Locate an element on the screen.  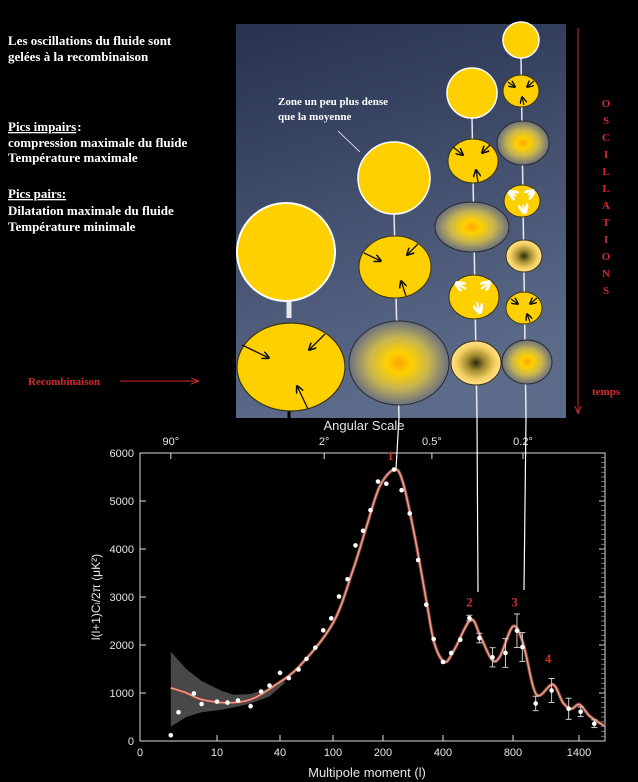
y-tick-label: 2000 is located at coordinates (122, 646).